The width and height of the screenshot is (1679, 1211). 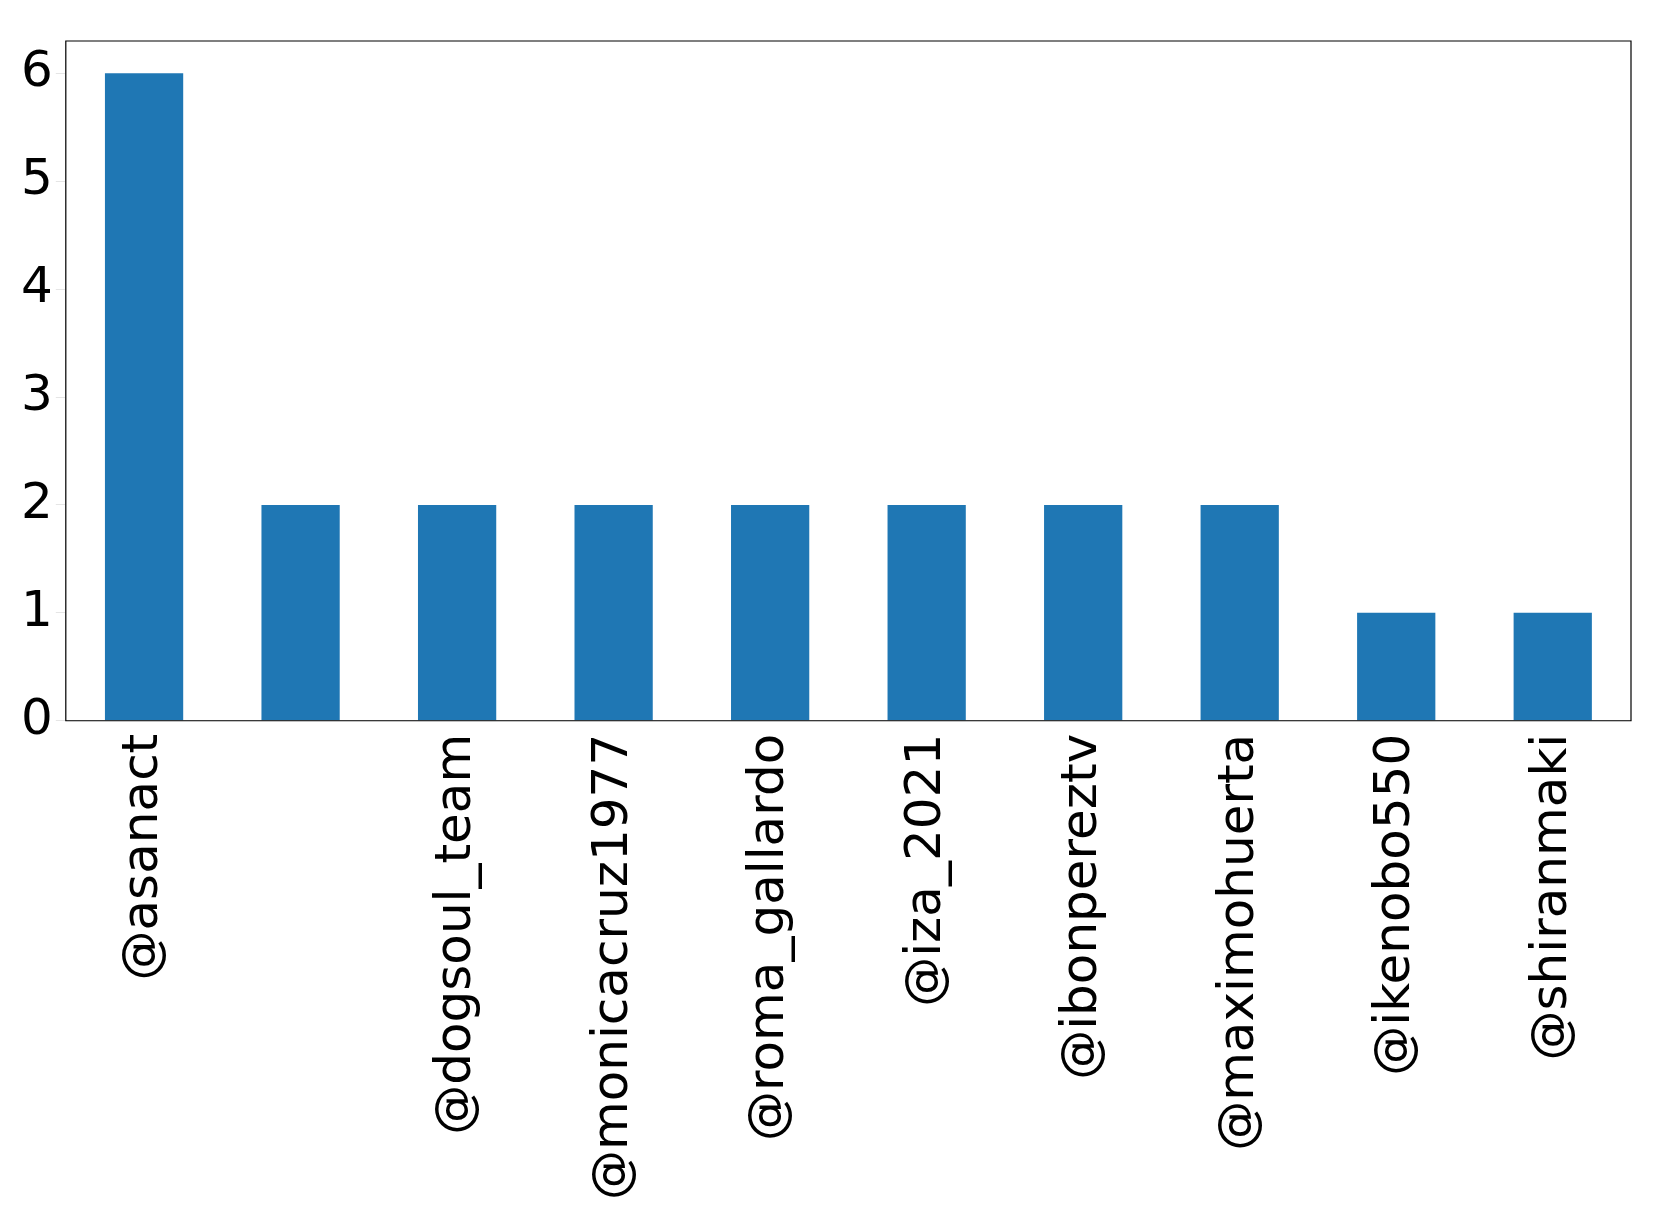 What do you see at coordinates (37, 69) in the screenshot?
I see `y-tick-label: 6` at bounding box center [37, 69].